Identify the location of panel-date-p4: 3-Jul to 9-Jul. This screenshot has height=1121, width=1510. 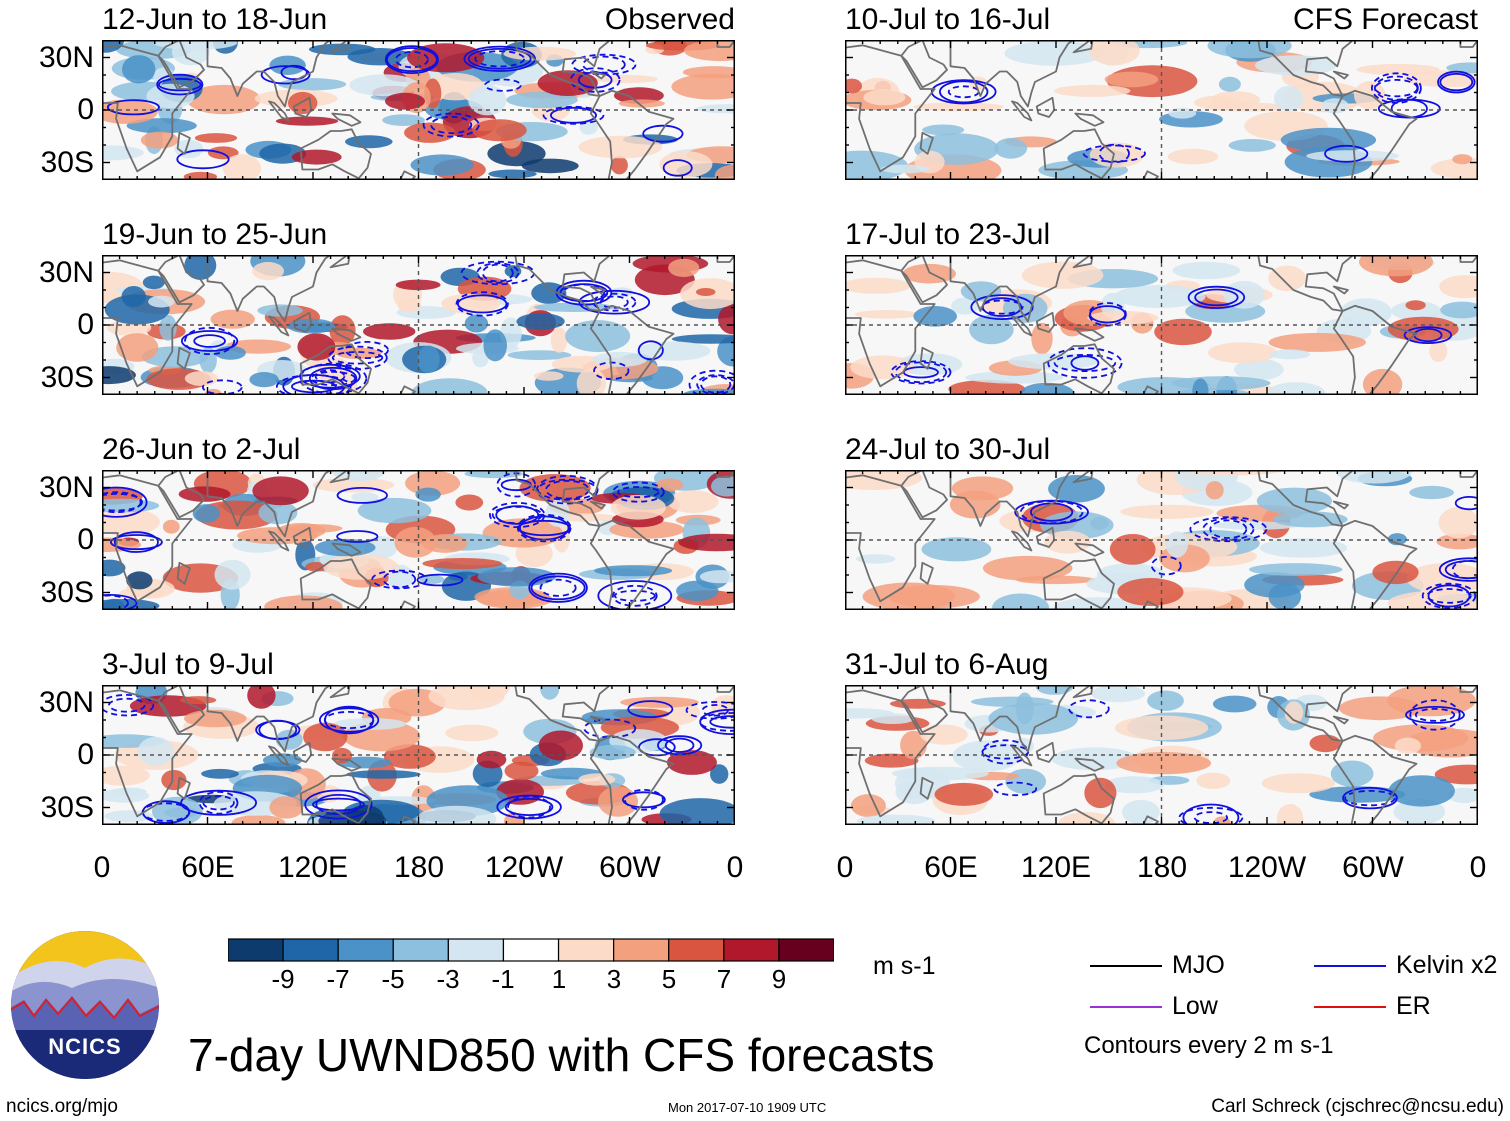
(188, 664).